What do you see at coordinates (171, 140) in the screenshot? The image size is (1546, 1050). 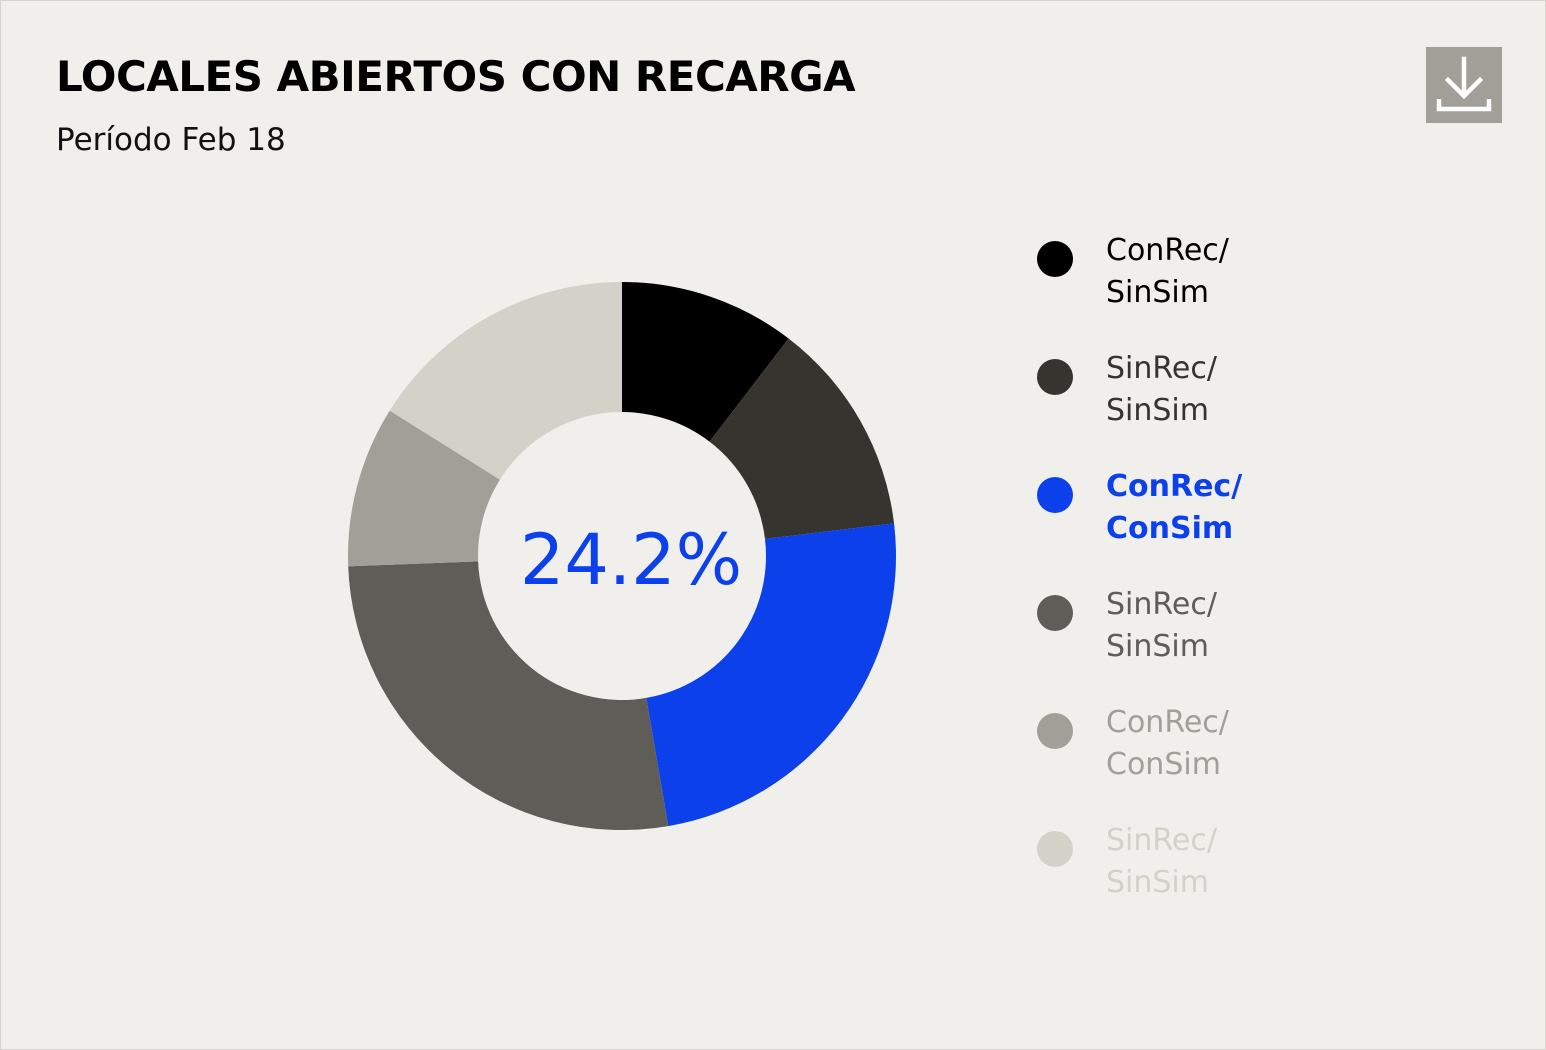 I see `chart-subtitle: Período Feb 18` at bounding box center [171, 140].